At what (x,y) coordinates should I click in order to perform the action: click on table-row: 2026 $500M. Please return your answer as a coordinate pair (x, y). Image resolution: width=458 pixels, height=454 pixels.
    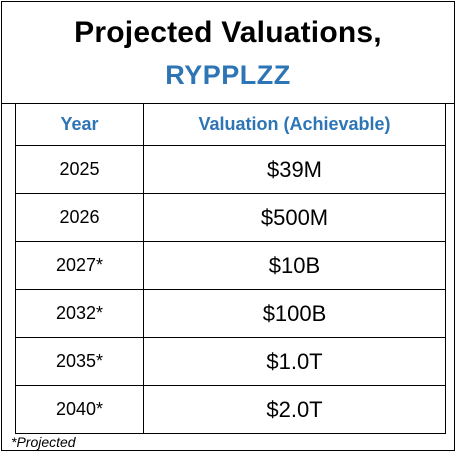
    Looking at the image, I should click on (230, 217).